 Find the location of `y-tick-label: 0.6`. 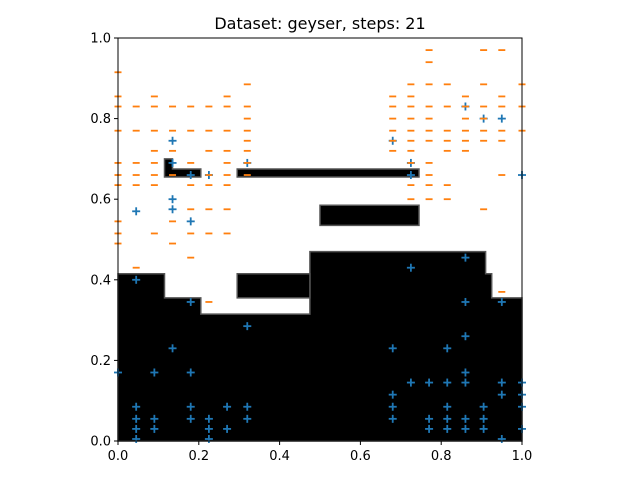

y-tick-label: 0.6 is located at coordinates (100, 200).